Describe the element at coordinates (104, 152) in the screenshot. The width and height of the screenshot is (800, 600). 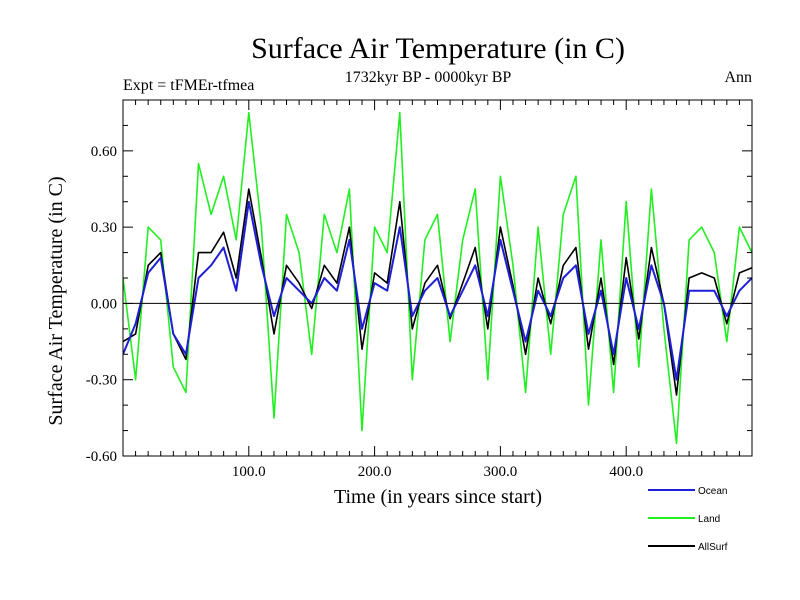
I see `y-tick-label: 0.60` at that location.